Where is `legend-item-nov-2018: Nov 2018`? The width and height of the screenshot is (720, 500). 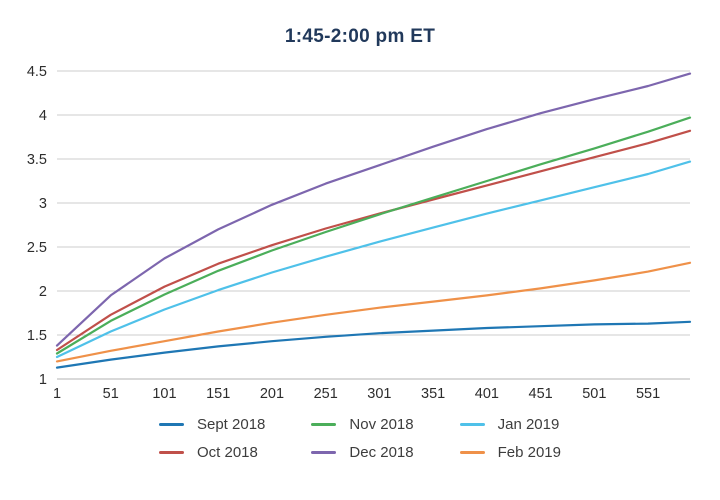
legend-item-nov-2018: Nov 2018 is located at coordinates (362, 424).